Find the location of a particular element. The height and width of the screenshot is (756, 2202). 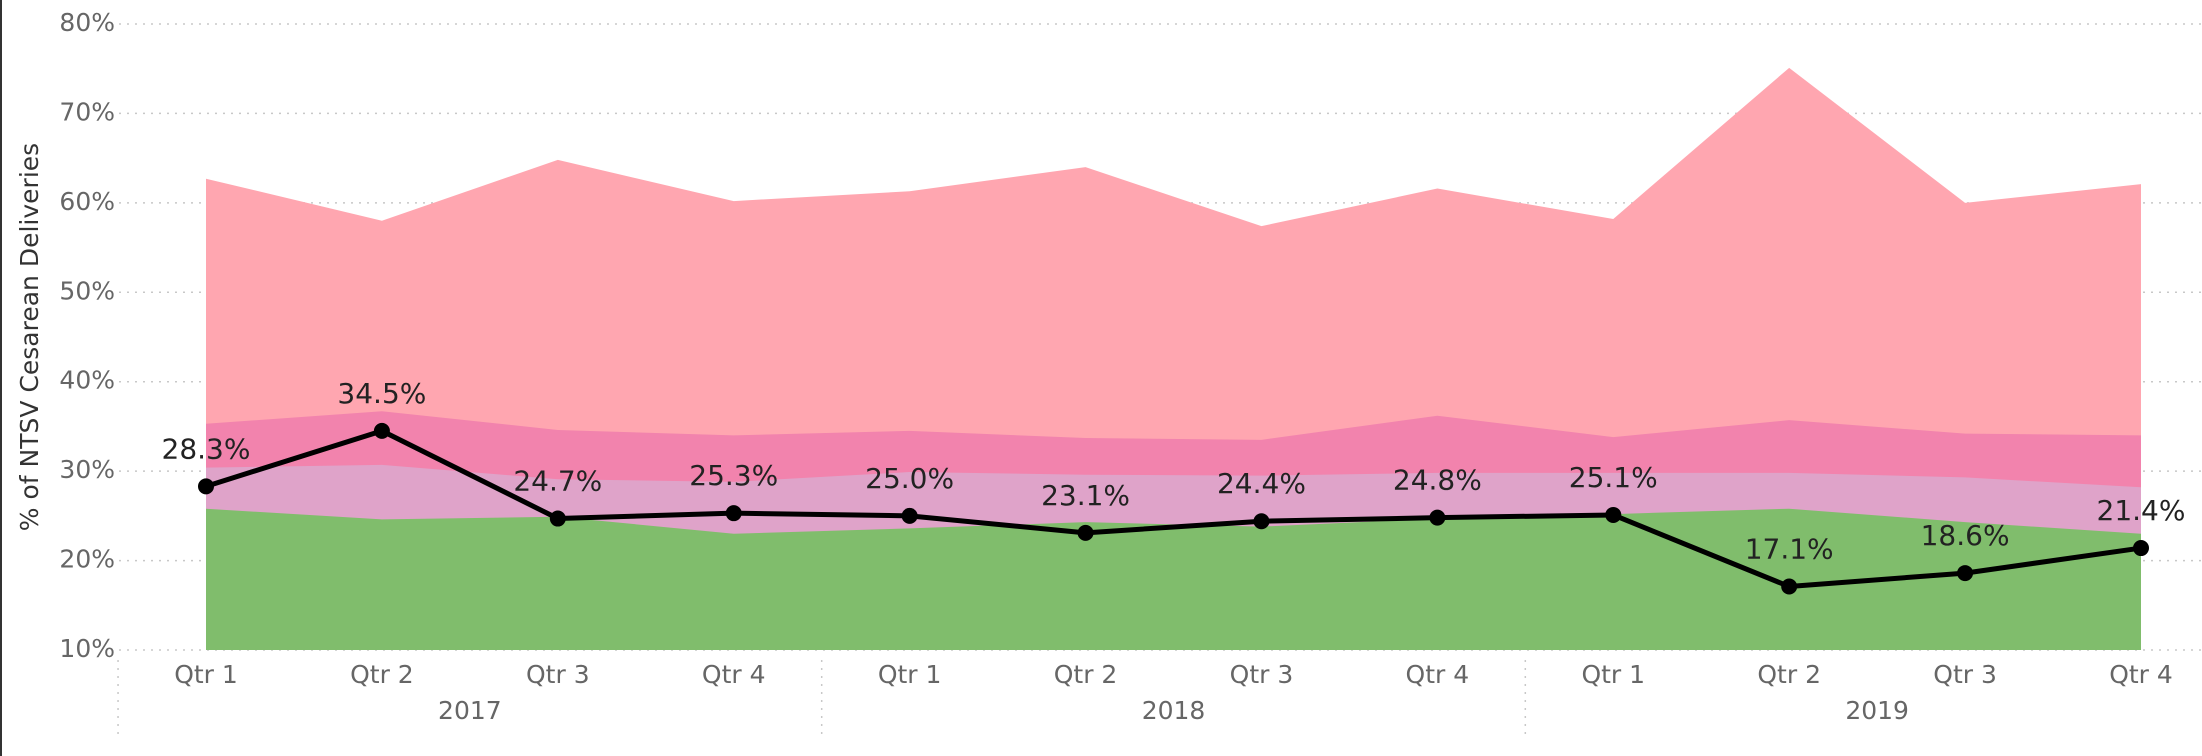

data-label: 23.1% is located at coordinates (1085, 495).